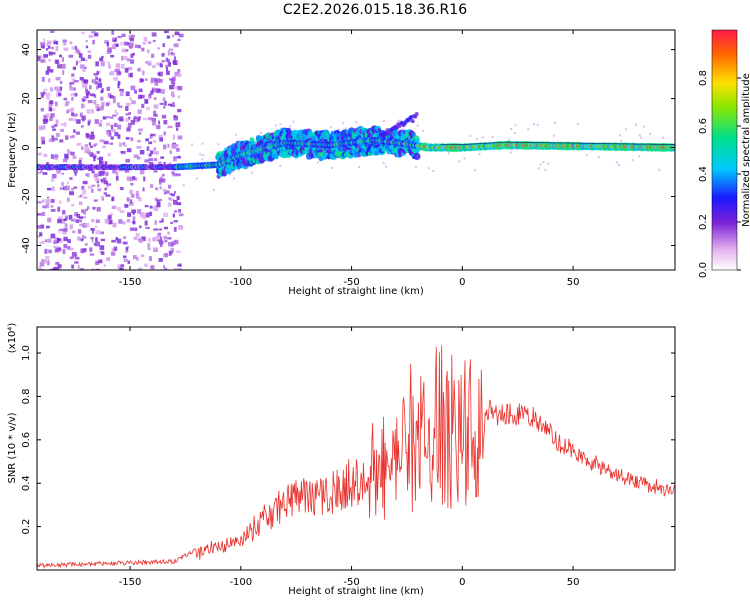 Image resolution: width=750 pixels, height=600 pixels. I want to click on bottom-x-tick-label: 0, so click(462, 582).